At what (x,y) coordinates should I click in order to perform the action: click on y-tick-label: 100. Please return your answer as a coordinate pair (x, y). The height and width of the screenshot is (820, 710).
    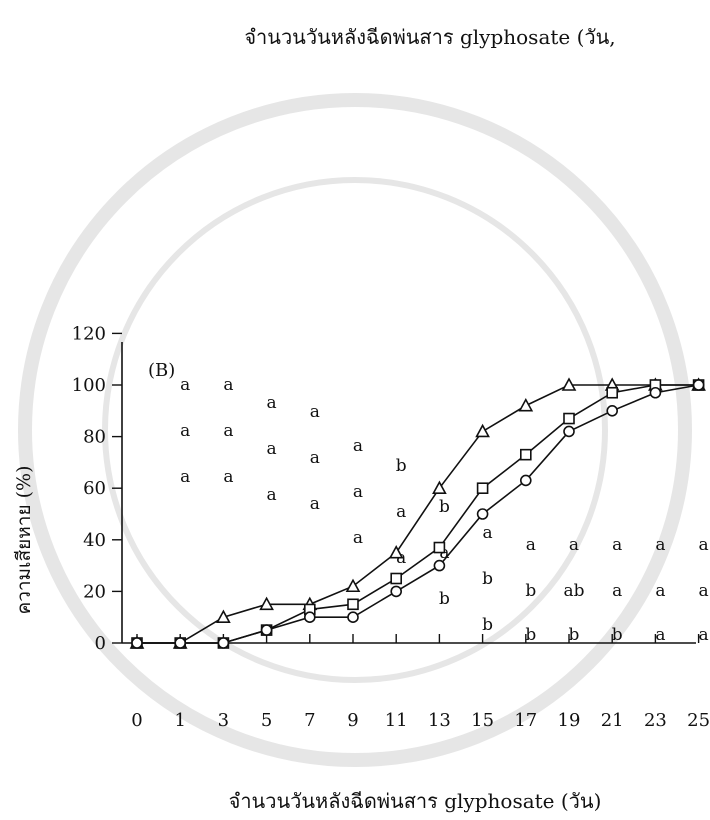
    Looking at the image, I should click on (89, 385).